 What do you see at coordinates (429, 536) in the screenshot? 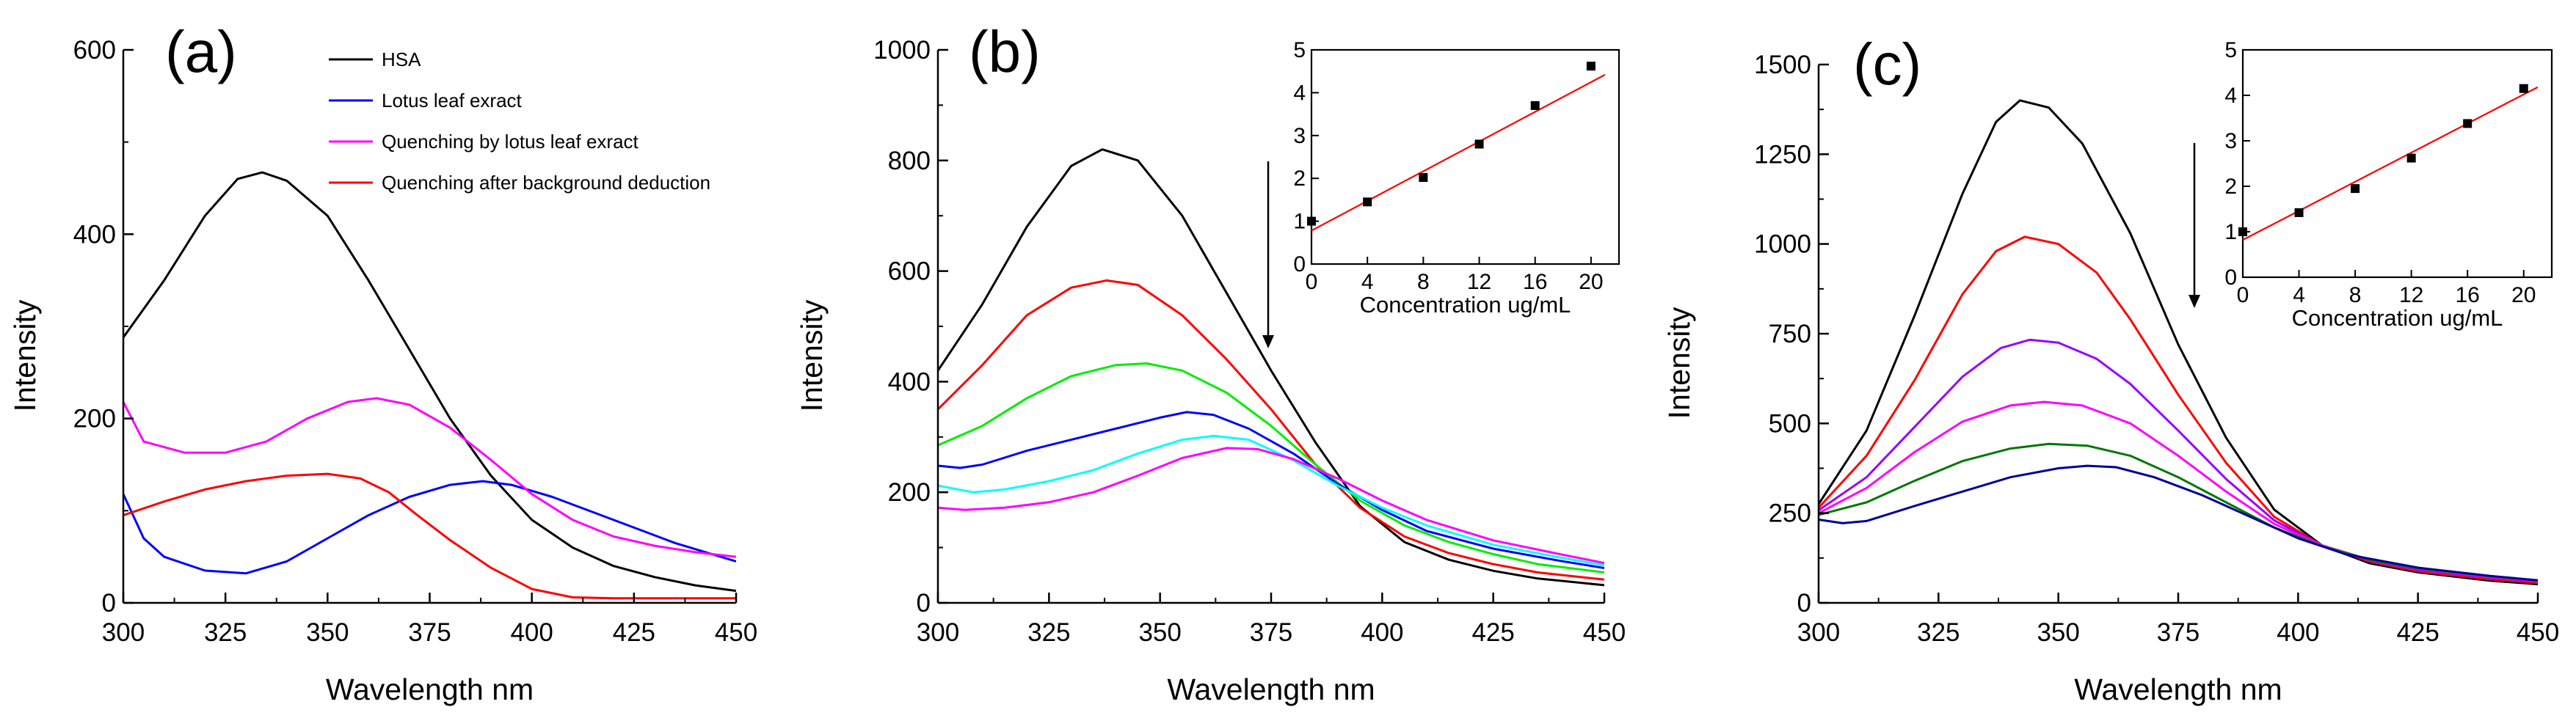
I see `series-line-quenching-after-background-deduction` at bounding box center [429, 536].